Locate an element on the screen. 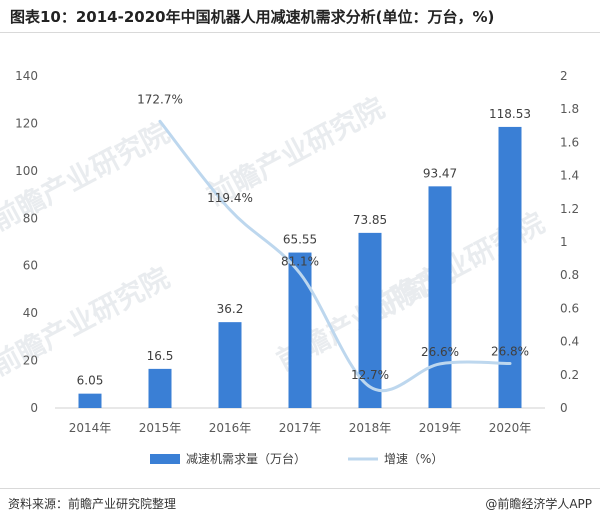 This screenshot has height=522, width=600. y-right-tick-label: 2 is located at coordinates (564, 76).